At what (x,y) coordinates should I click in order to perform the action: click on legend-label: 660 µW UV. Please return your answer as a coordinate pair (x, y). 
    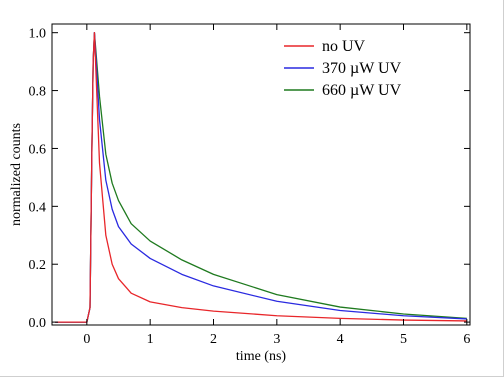
    Looking at the image, I should click on (362, 90).